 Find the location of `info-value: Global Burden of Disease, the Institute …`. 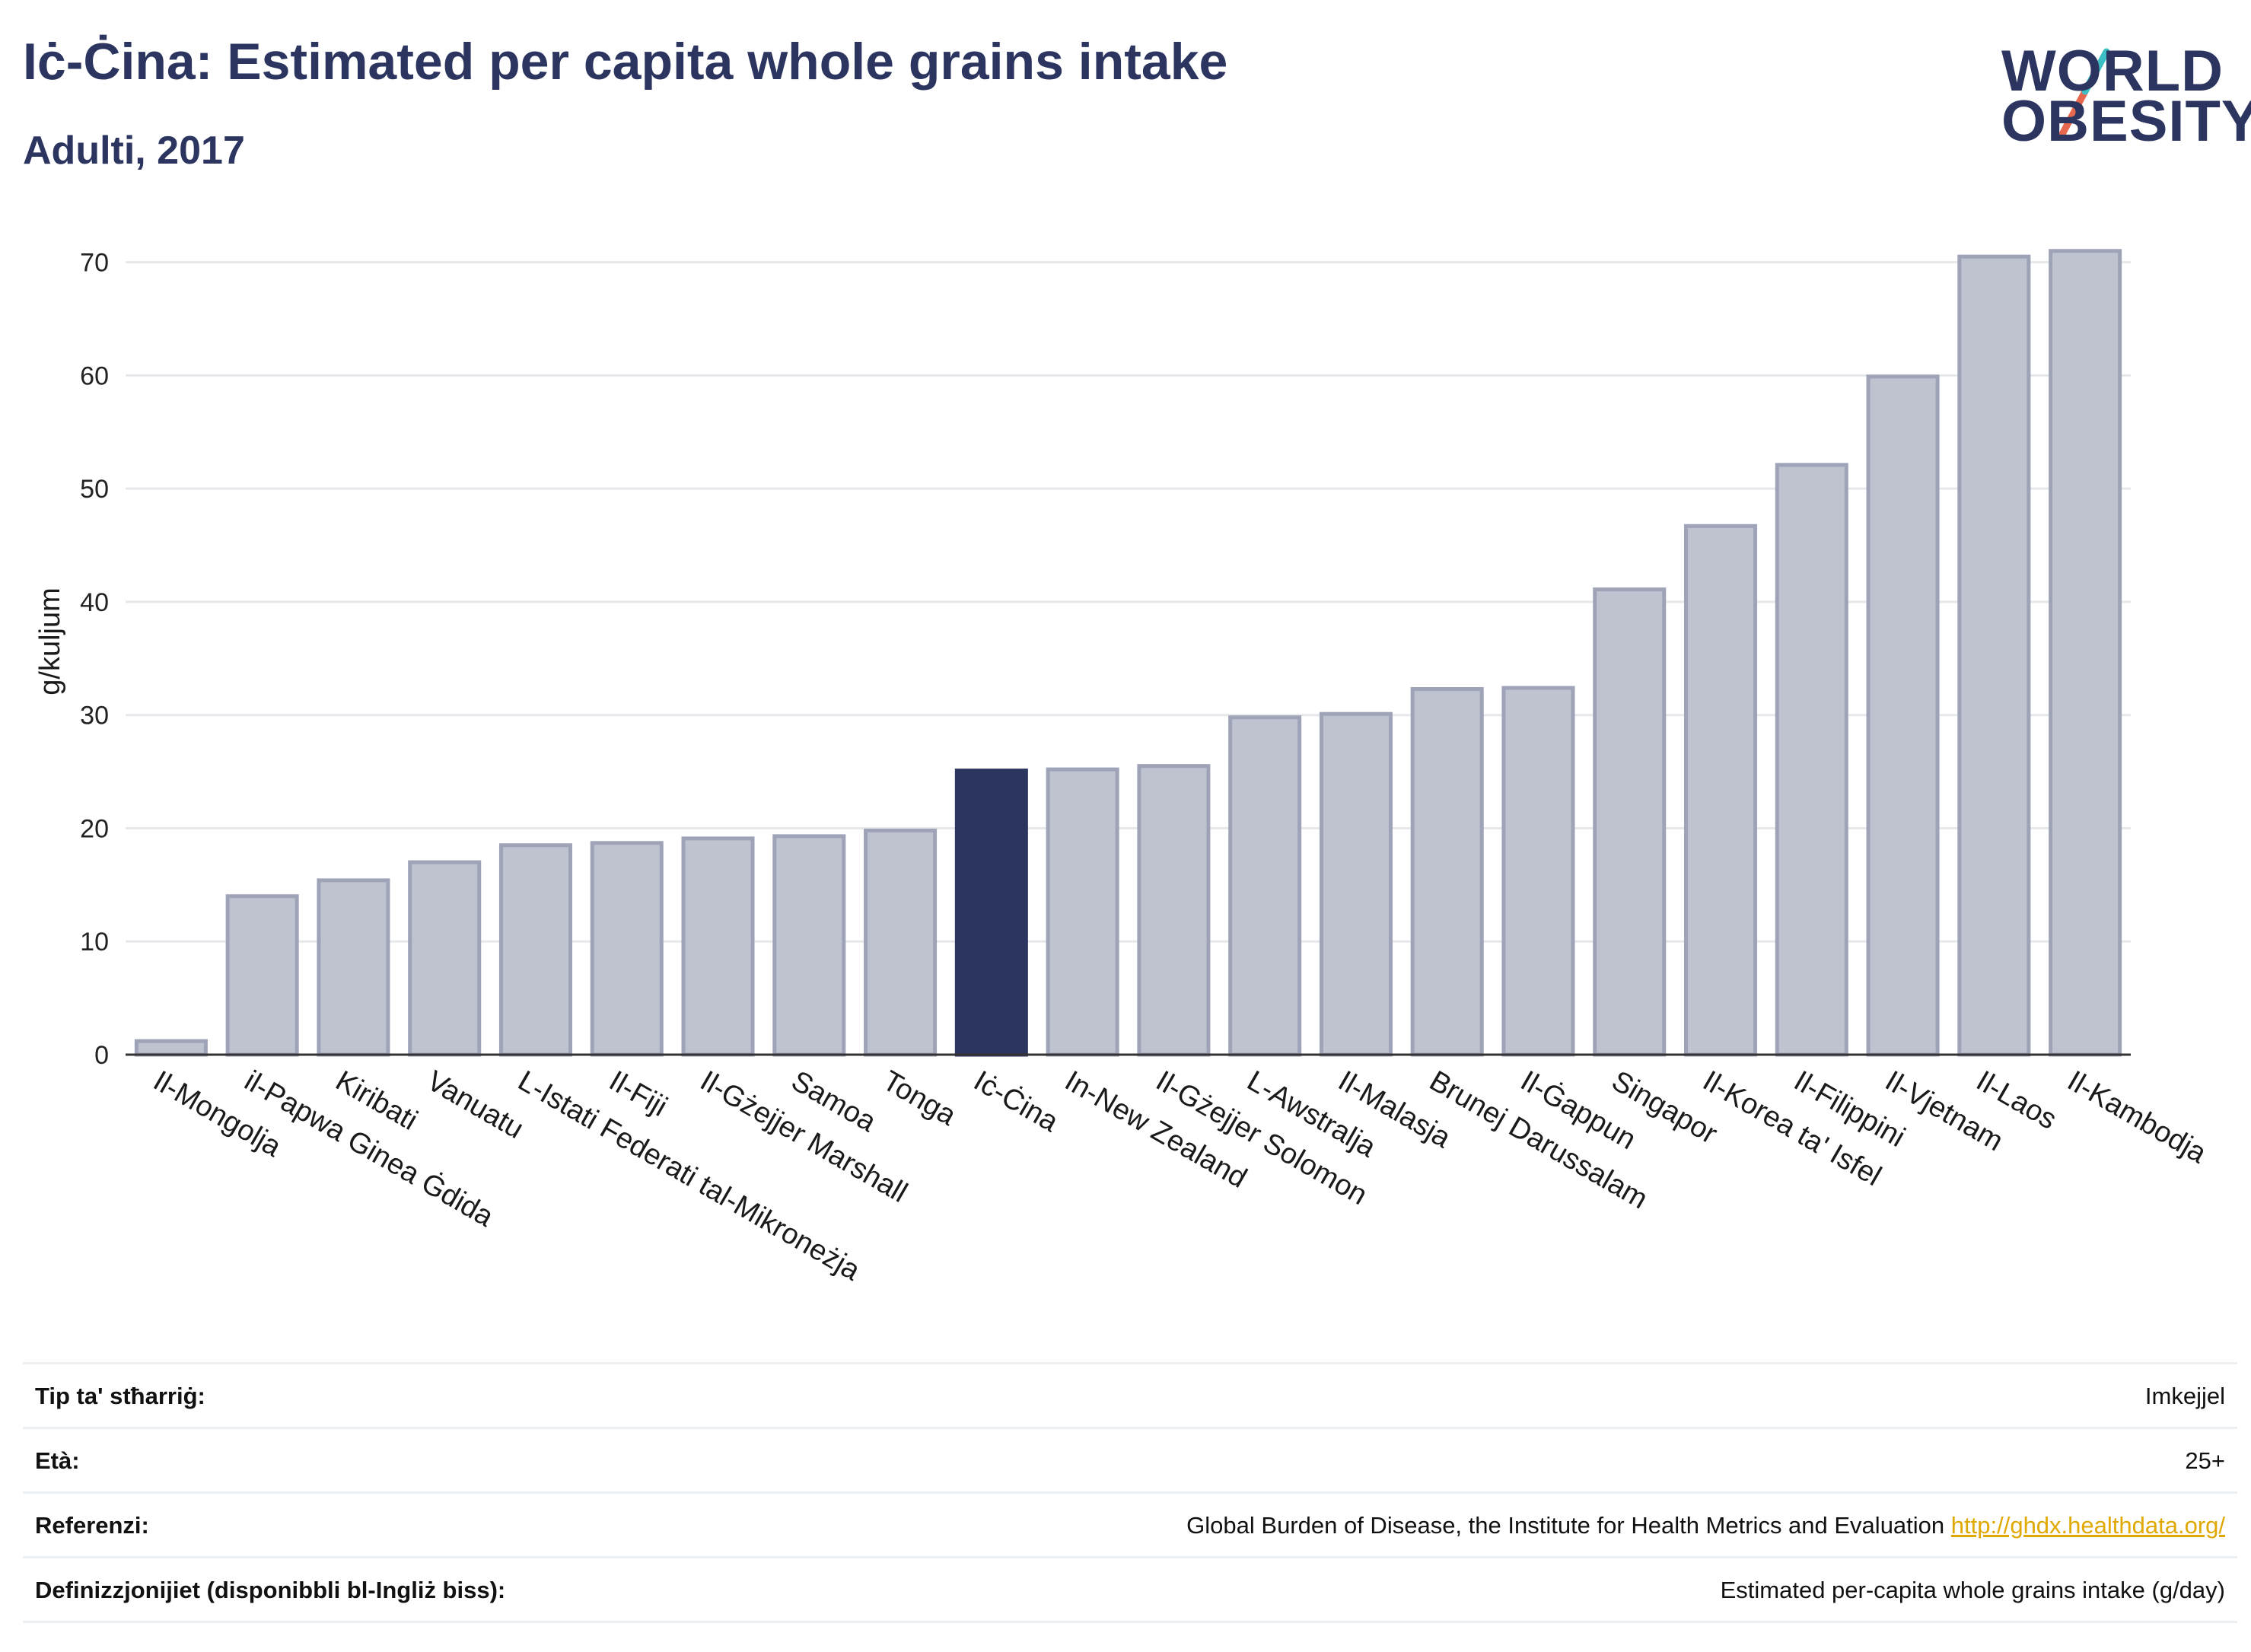

info-value: Global Burden of Disease, the Institute … is located at coordinates (1705, 1525).